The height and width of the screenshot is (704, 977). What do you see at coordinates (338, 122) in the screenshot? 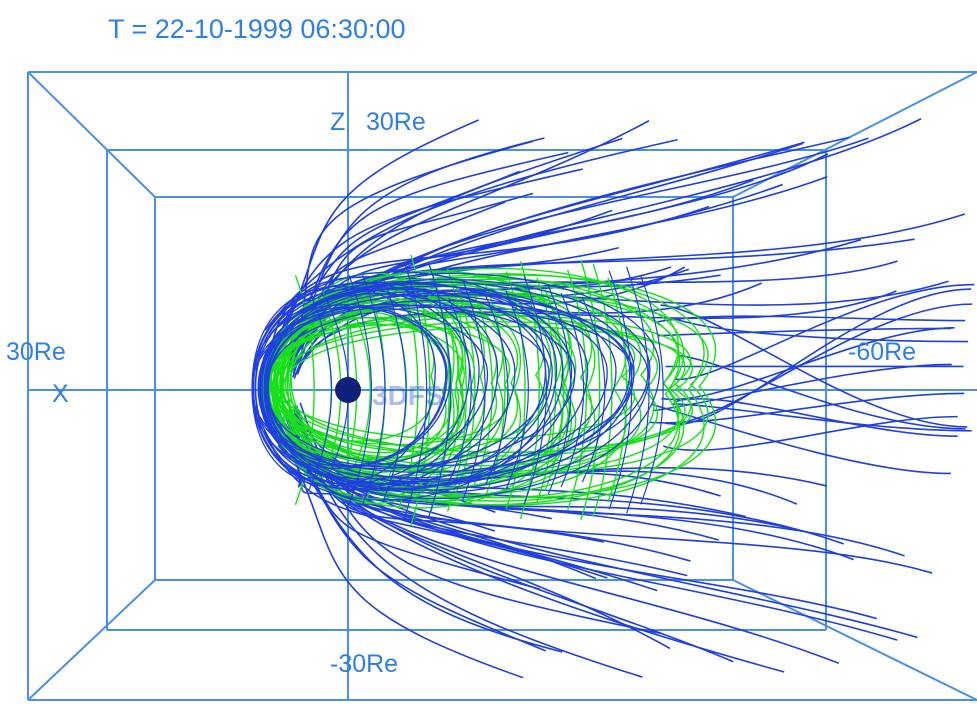
I see `z-axis-label: Z` at bounding box center [338, 122].